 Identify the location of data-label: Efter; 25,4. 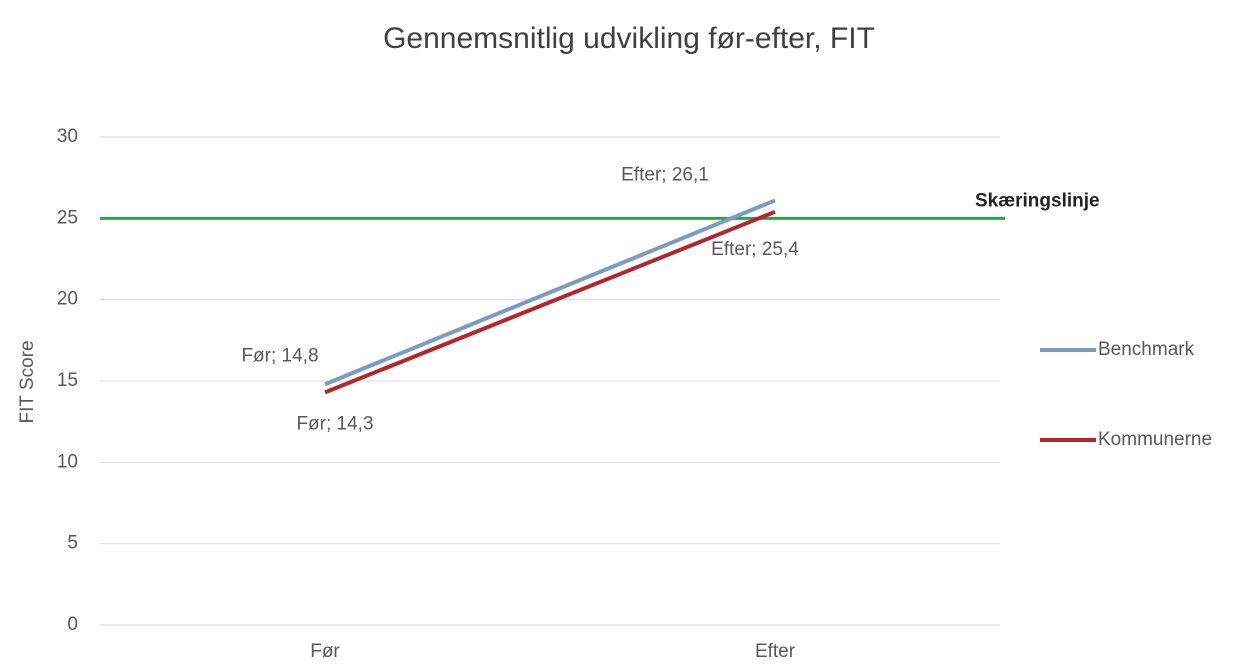
(755, 249).